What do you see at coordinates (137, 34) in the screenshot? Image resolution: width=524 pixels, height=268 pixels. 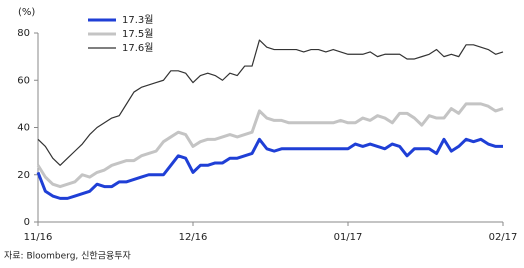 I see `legend-label: 17.5월` at bounding box center [137, 34].